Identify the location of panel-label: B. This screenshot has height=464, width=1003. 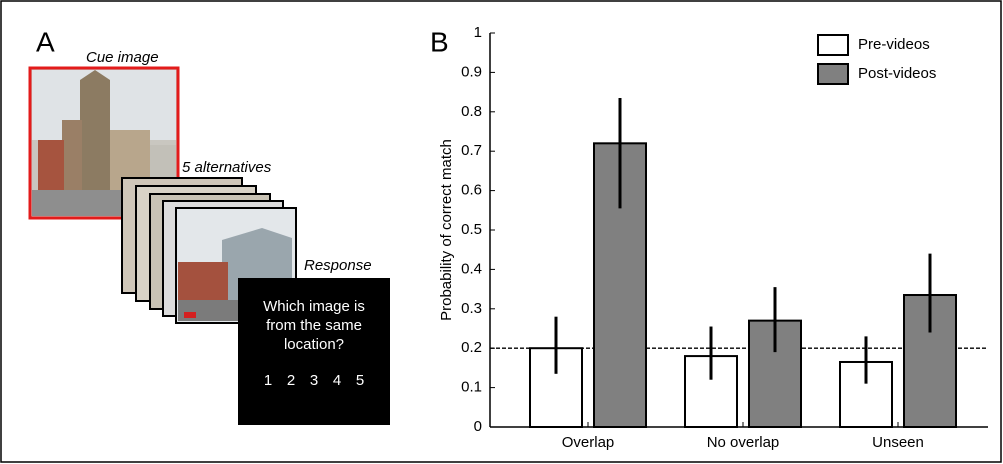
(439, 41).